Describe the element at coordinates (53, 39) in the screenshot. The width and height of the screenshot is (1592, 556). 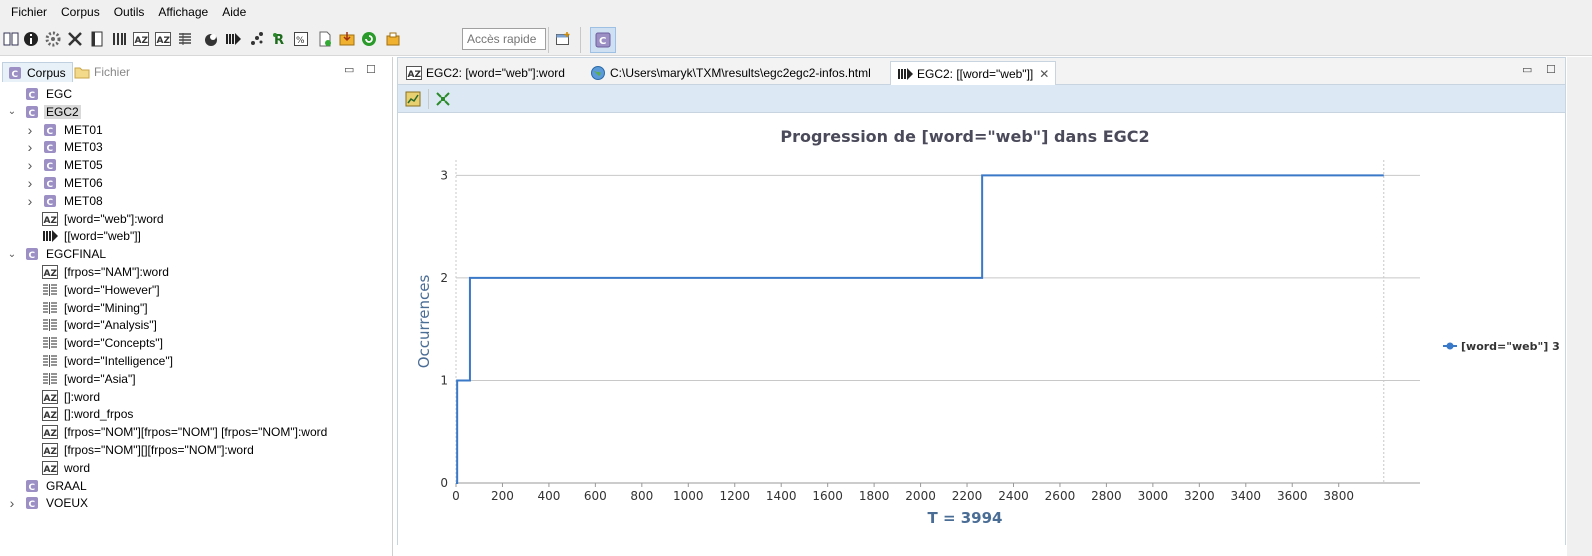
I see `gear-icon` at that location.